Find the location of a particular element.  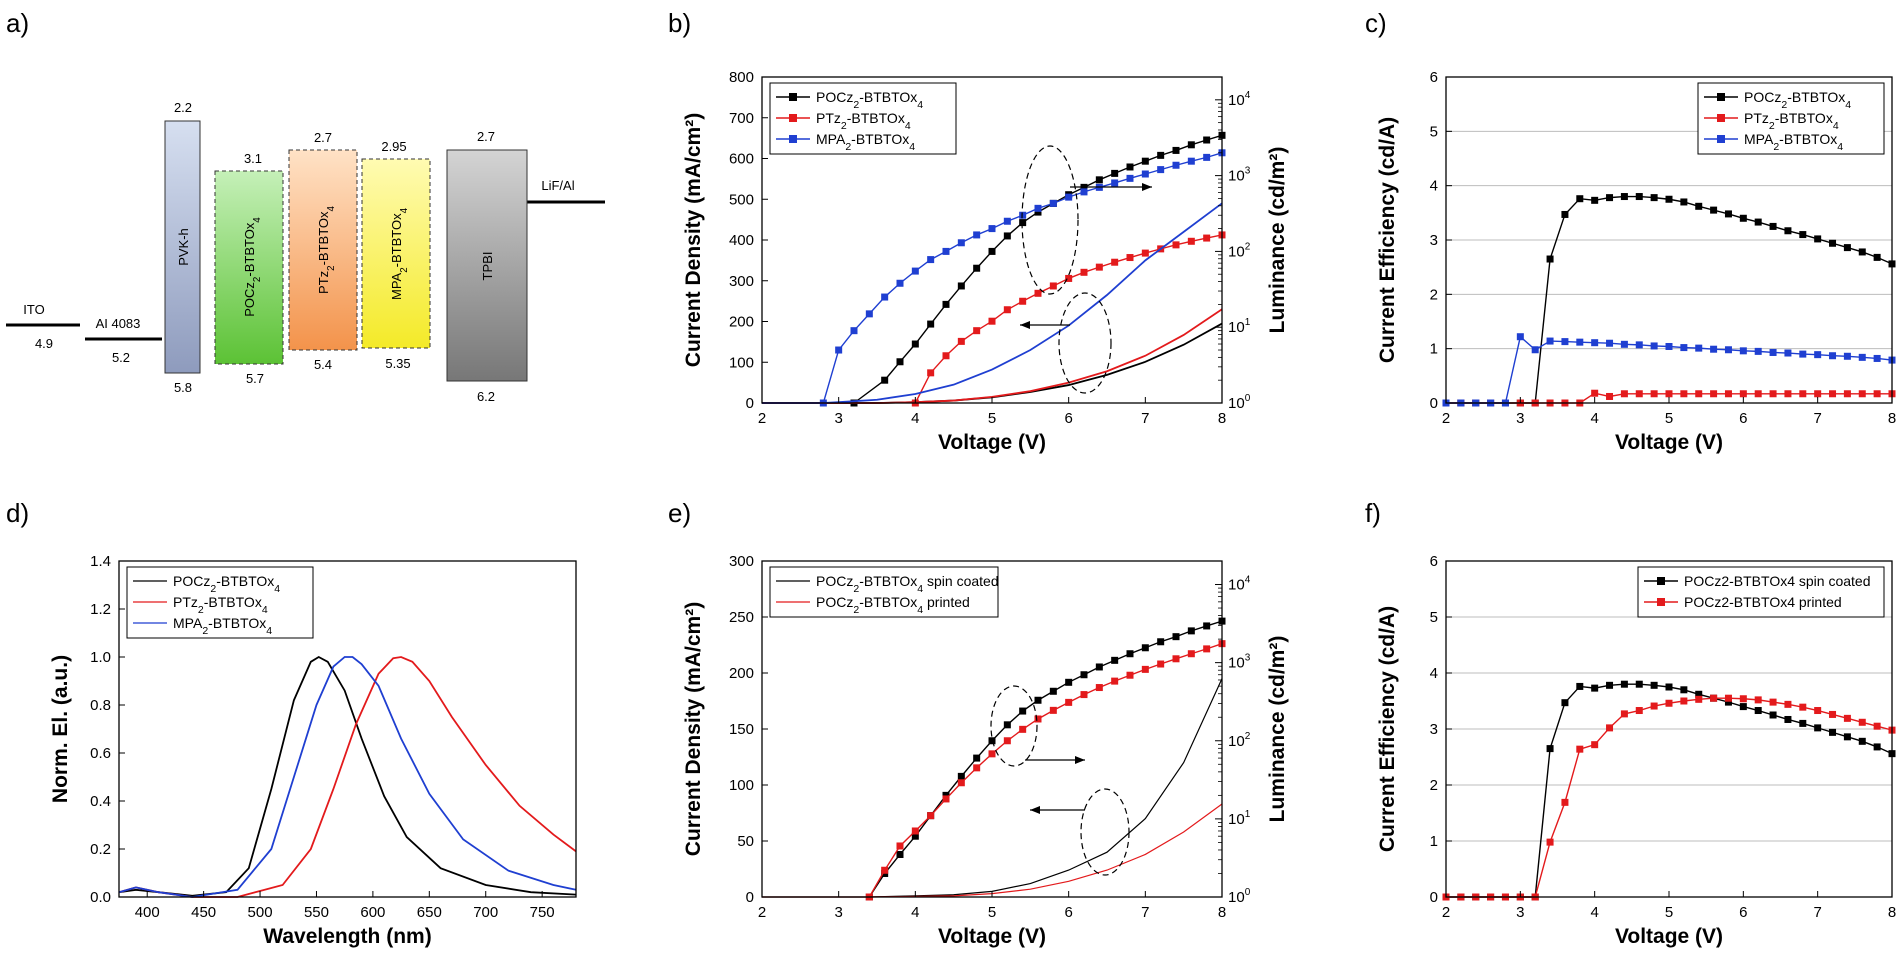

x-axis-title: Voltage (V) is located at coordinates (992, 936).